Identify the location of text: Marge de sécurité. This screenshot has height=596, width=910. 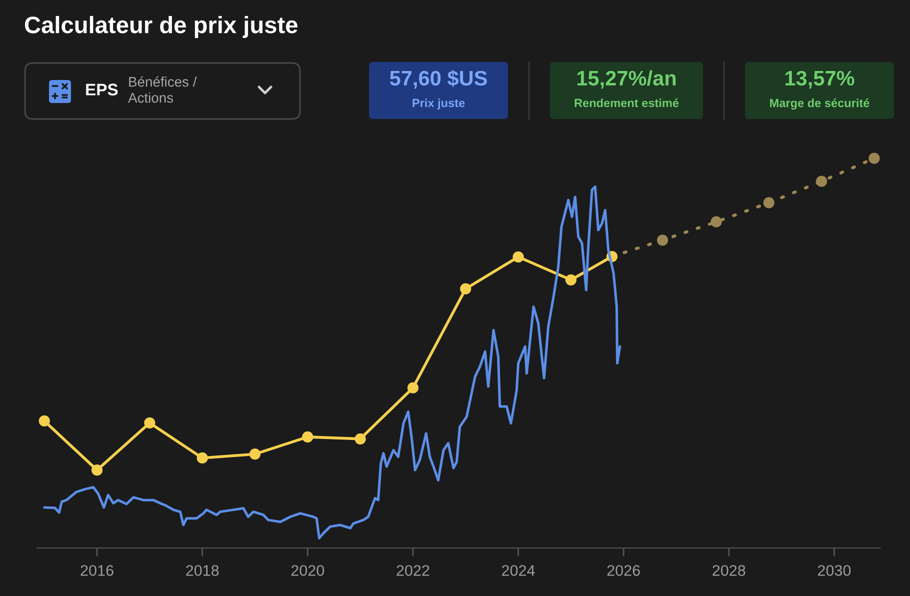
(820, 104).